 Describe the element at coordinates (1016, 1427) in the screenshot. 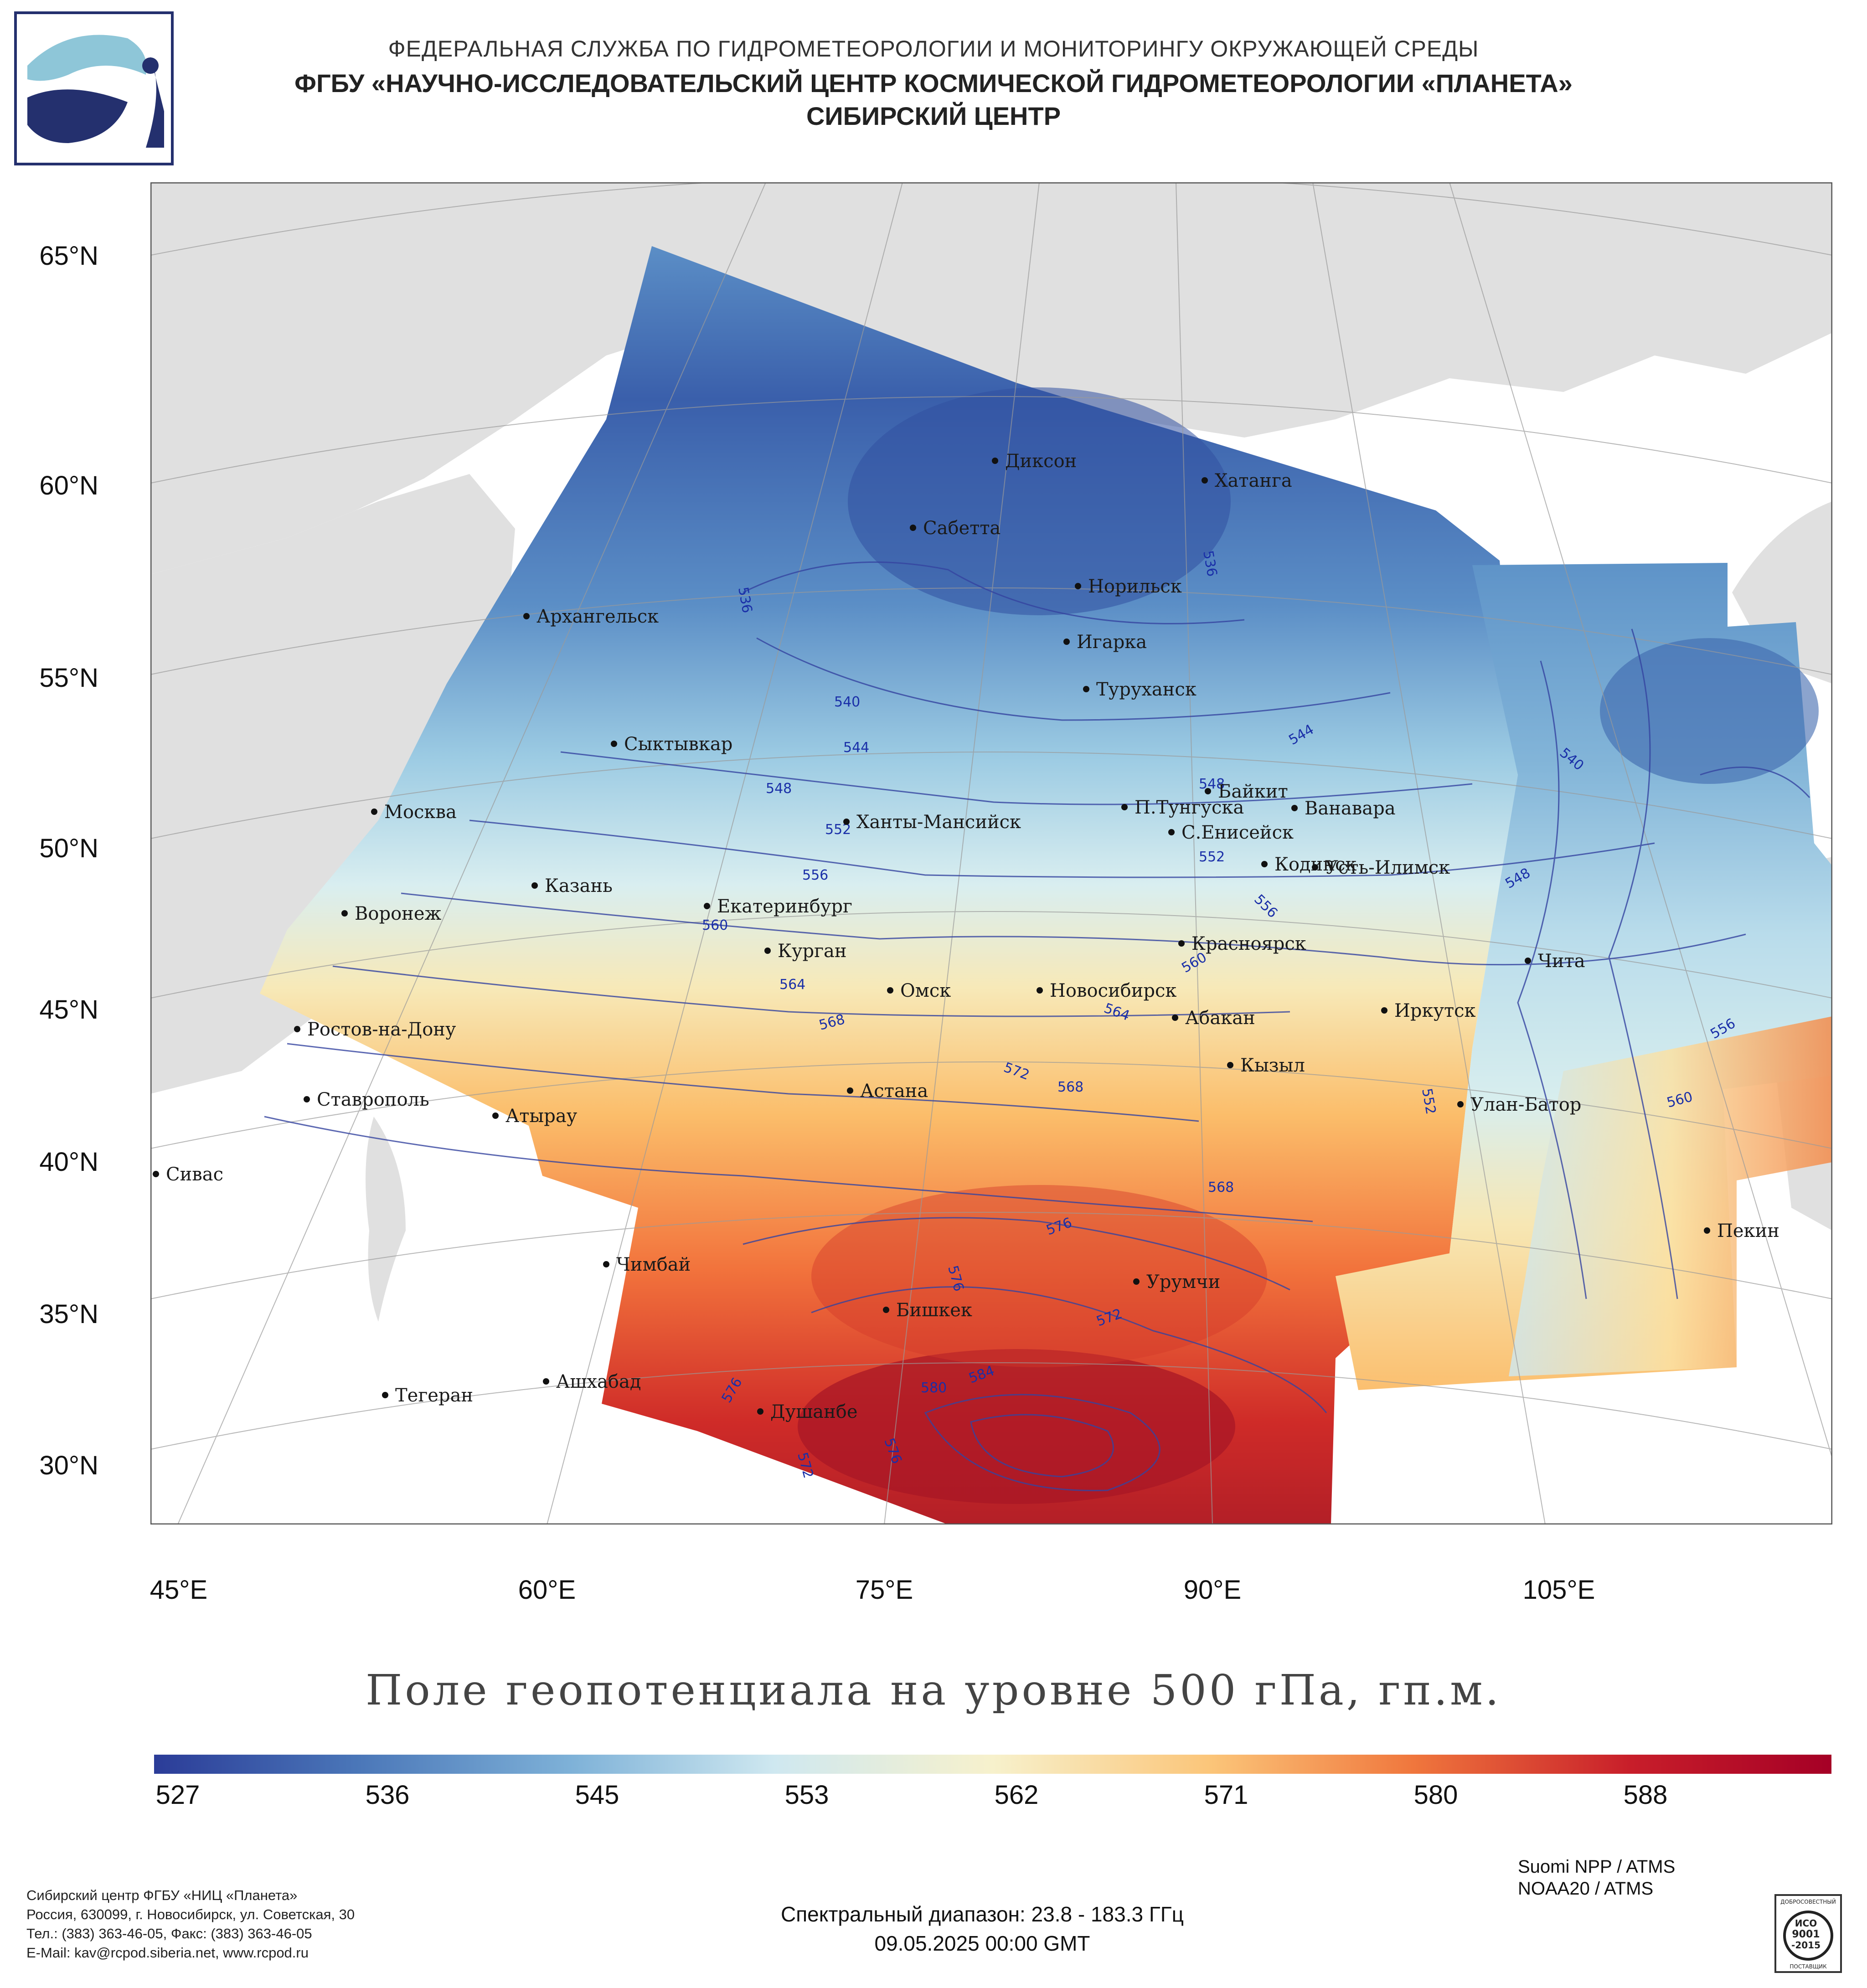

I see `high-south` at that location.